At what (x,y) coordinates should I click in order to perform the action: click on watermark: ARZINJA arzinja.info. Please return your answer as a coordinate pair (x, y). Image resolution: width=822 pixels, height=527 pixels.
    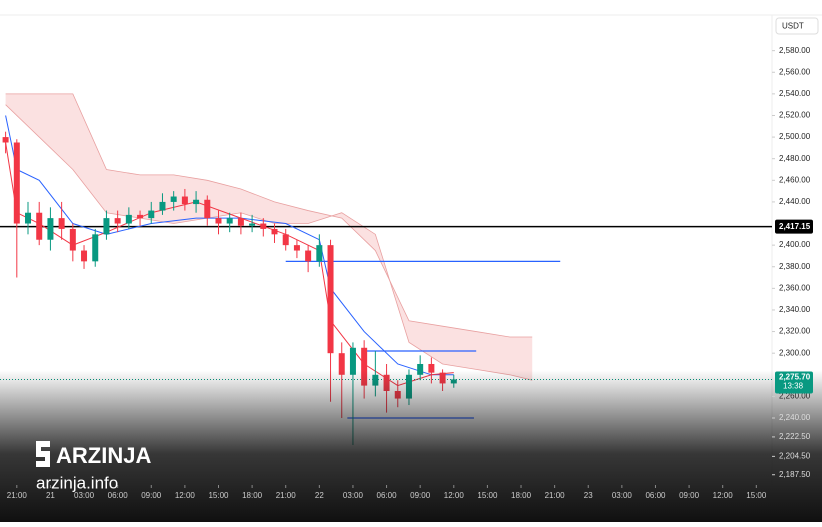
    Looking at the image, I should click on (93, 466).